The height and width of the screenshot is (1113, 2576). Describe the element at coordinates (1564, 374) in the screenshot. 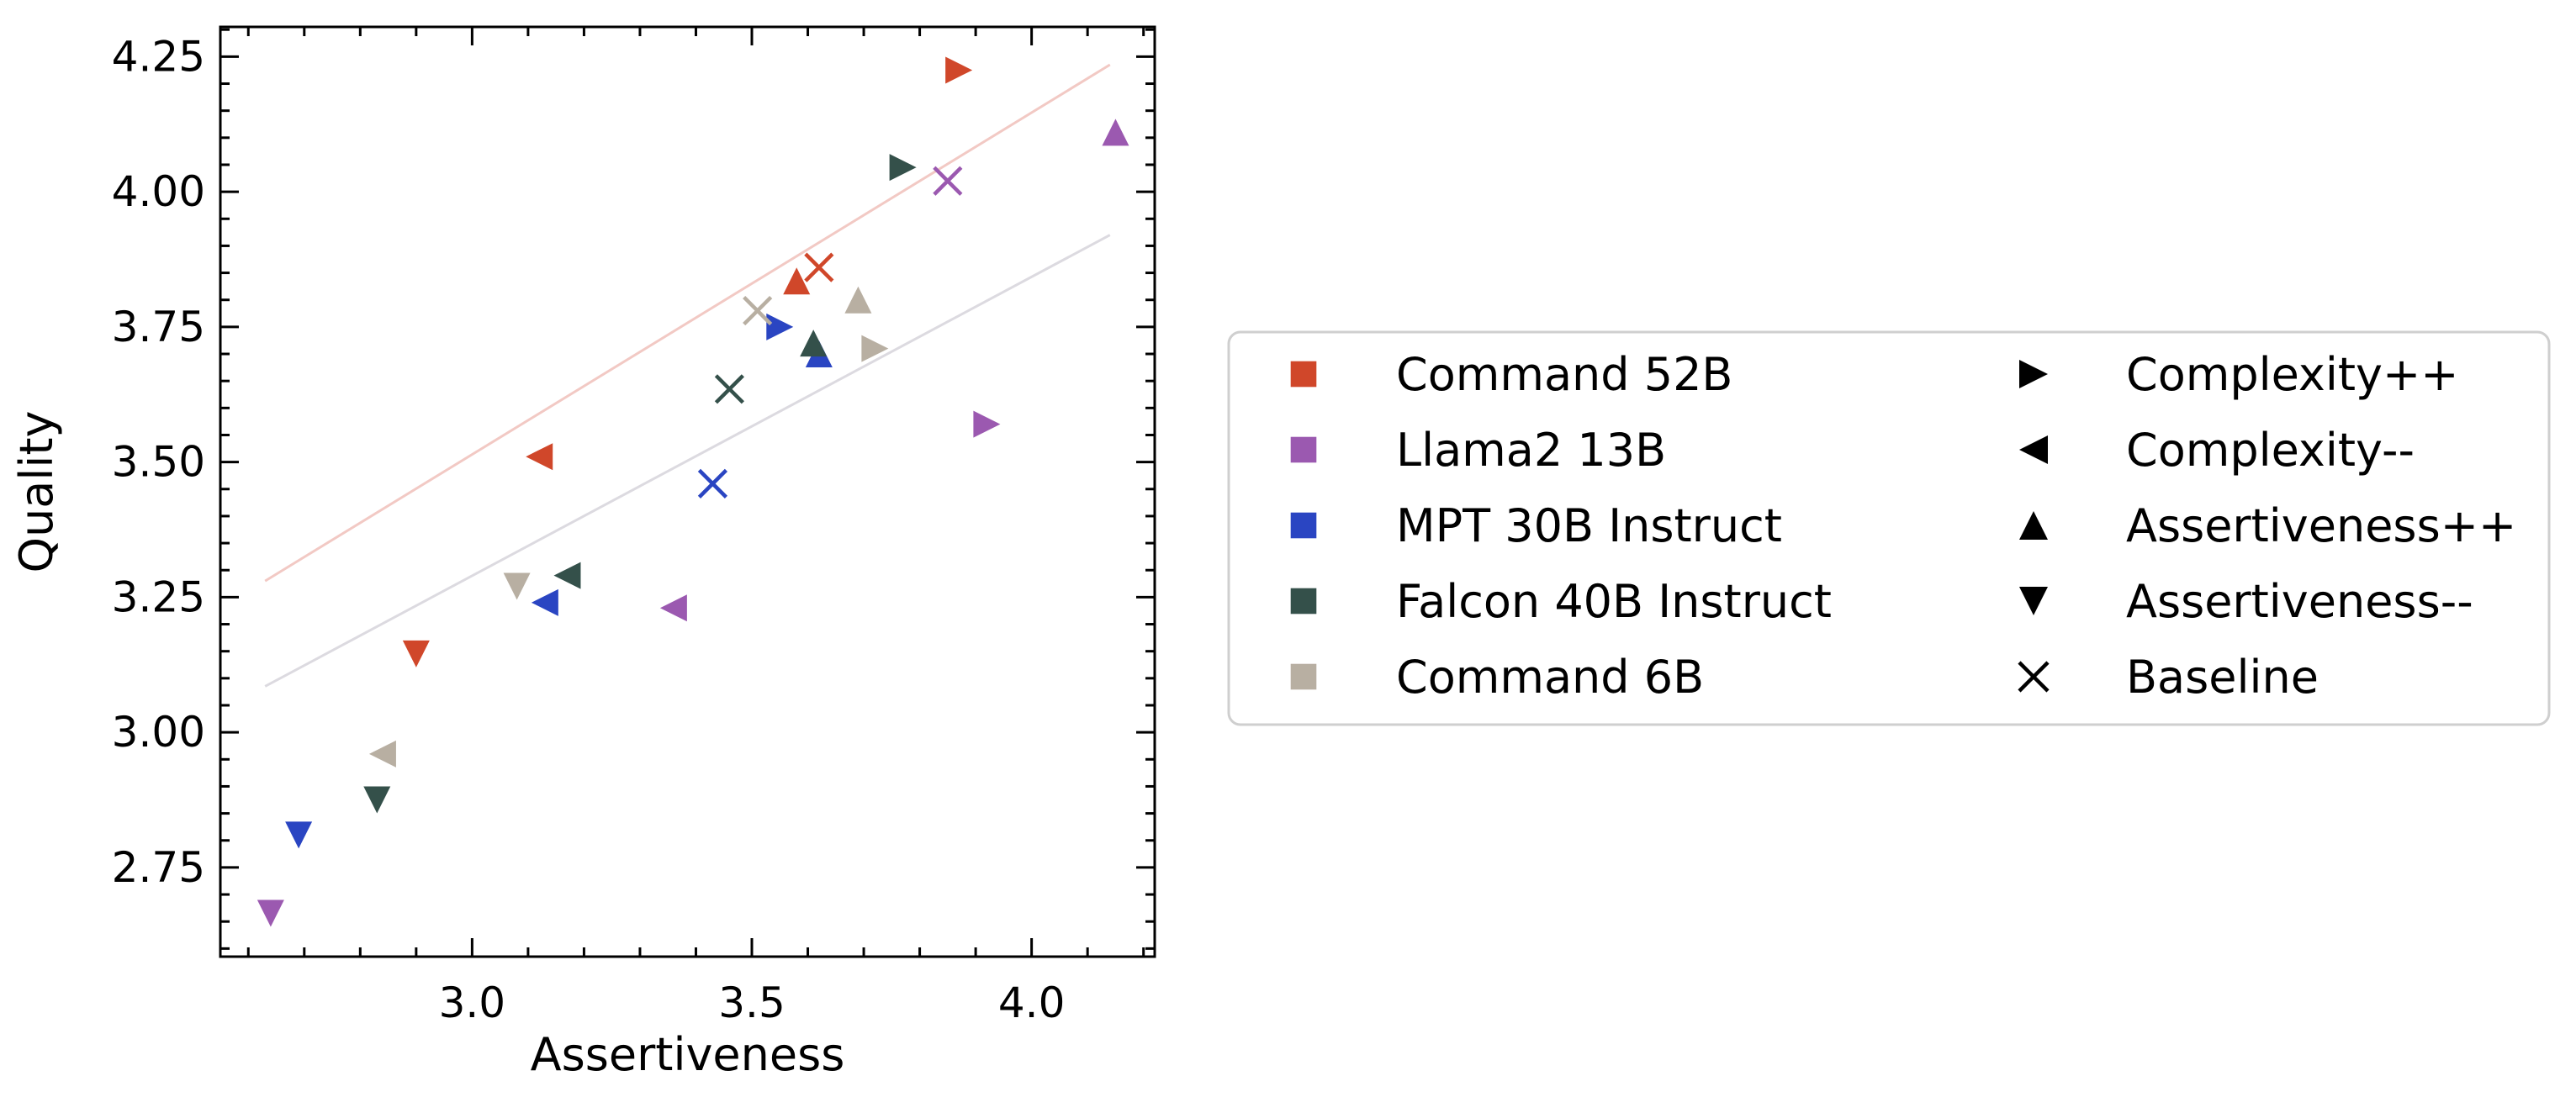

I see `legend-label: Command 52B` at that location.